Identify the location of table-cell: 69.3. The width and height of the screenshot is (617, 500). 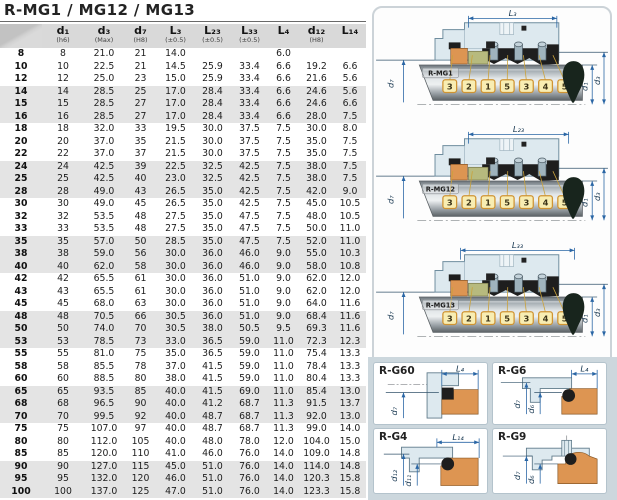
(316, 328).